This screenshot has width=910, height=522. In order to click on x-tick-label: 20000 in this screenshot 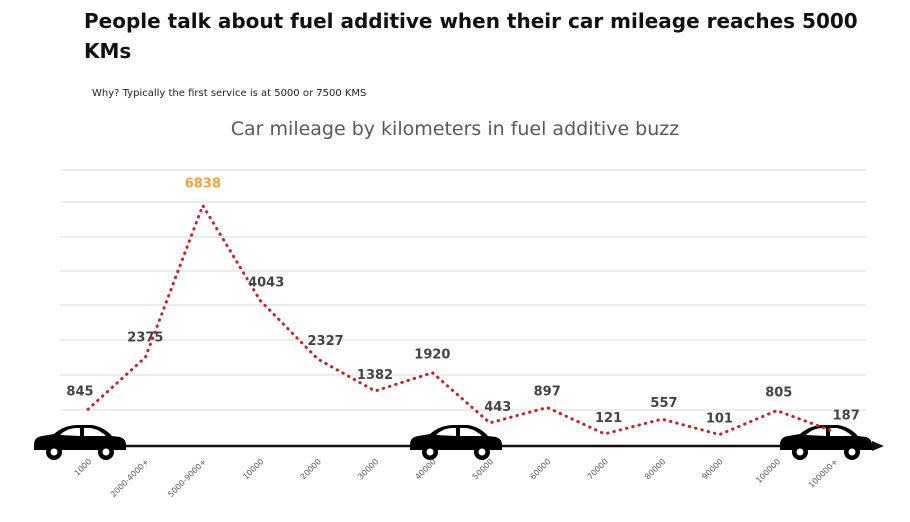, I will do `click(311, 469)`.